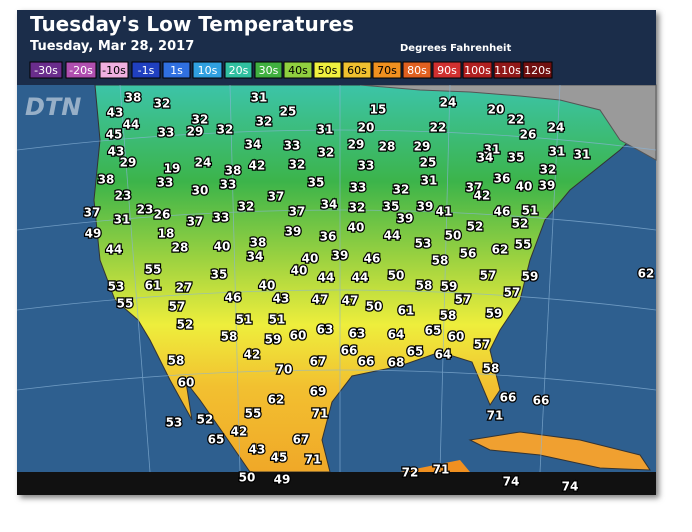  What do you see at coordinates (410, 473) in the screenshot?
I see `temperature-label: 72` at bounding box center [410, 473].